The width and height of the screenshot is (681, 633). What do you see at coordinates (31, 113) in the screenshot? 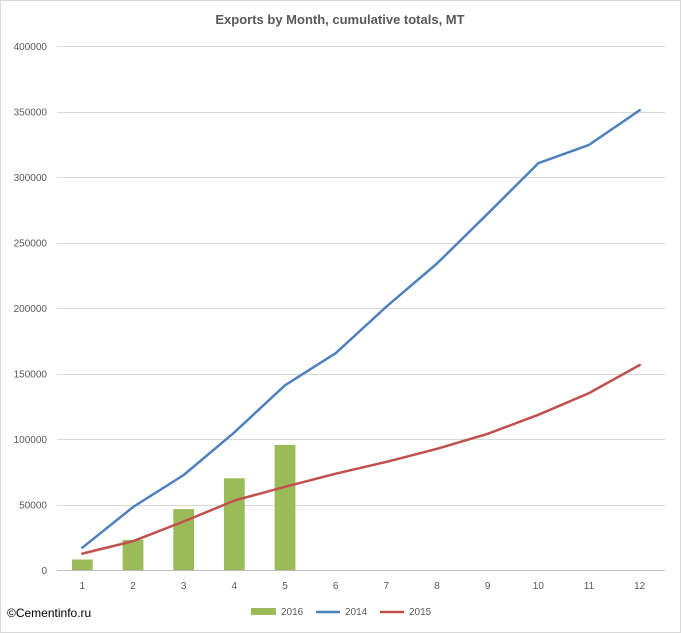
I see `y-tick-label: 350000` at bounding box center [31, 113].